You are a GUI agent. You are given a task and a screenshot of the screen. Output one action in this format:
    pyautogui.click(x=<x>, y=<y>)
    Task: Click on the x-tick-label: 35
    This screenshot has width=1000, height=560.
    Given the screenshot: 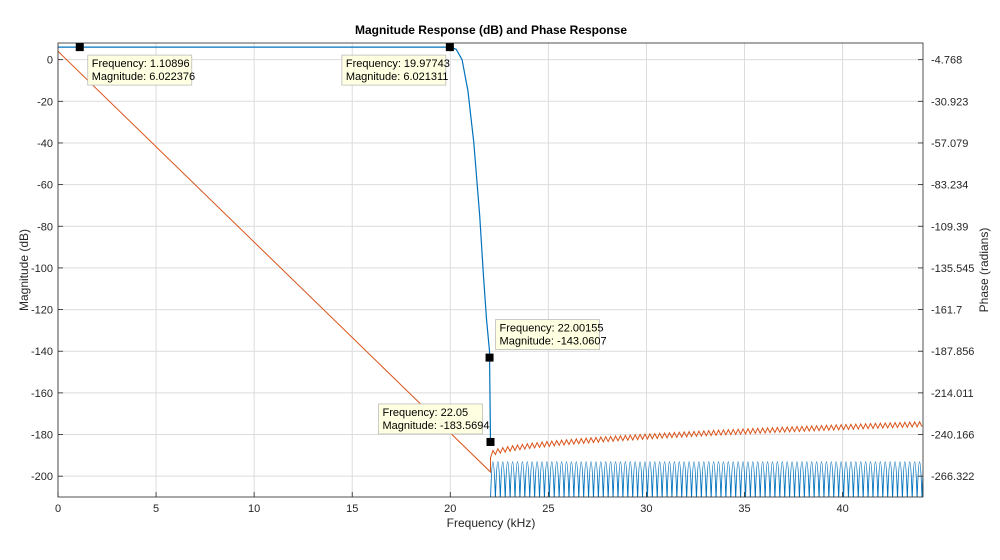 What is the action you would take?
    pyautogui.click(x=744, y=509)
    